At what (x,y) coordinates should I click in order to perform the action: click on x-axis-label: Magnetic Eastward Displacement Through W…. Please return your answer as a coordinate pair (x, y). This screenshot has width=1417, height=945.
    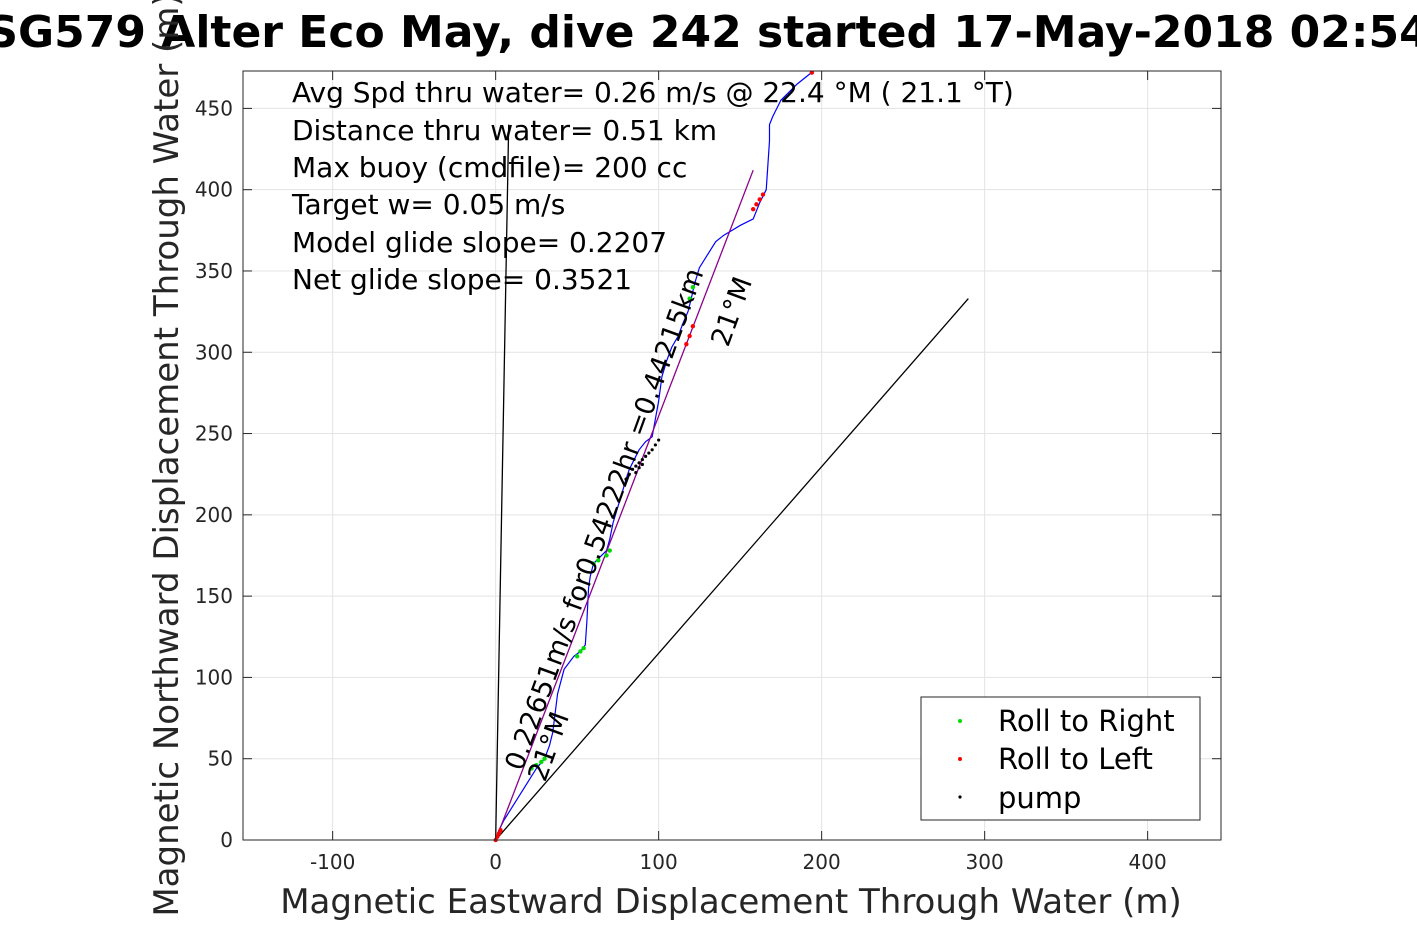
    Looking at the image, I should click on (731, 902).